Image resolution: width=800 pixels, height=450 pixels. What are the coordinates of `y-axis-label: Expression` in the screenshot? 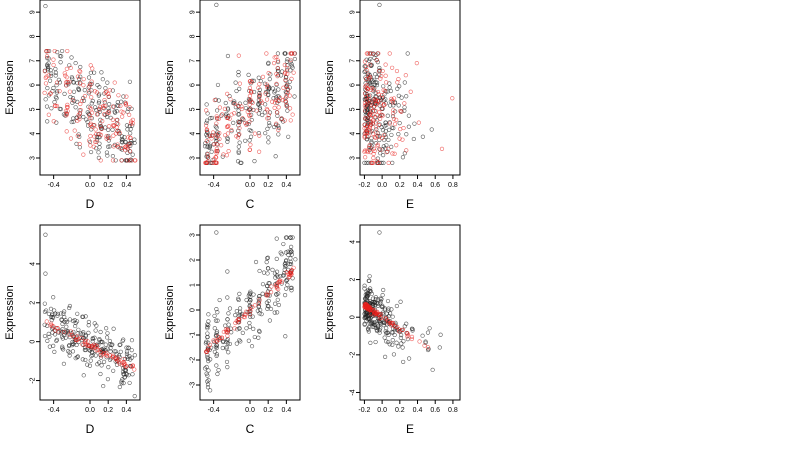 It's located at (10, 312).